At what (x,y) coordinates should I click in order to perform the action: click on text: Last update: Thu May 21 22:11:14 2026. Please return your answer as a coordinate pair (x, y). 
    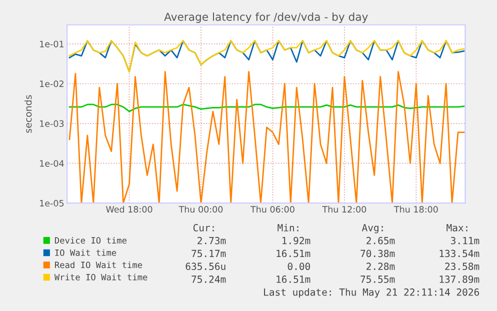
    Looking at the image, I should click on (371, 293).